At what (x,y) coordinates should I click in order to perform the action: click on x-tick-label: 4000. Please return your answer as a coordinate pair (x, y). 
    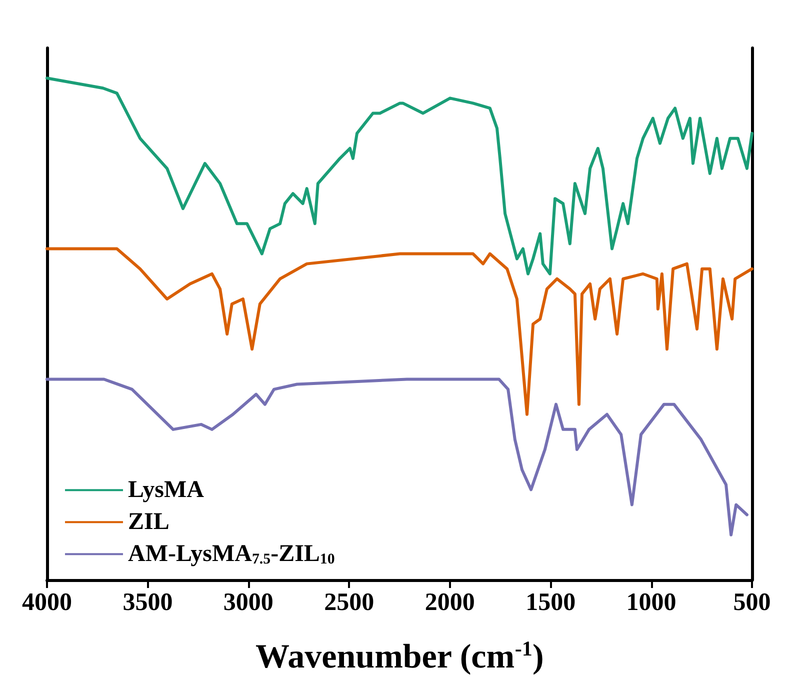
    Looking at the image, I should click on (47, 602).